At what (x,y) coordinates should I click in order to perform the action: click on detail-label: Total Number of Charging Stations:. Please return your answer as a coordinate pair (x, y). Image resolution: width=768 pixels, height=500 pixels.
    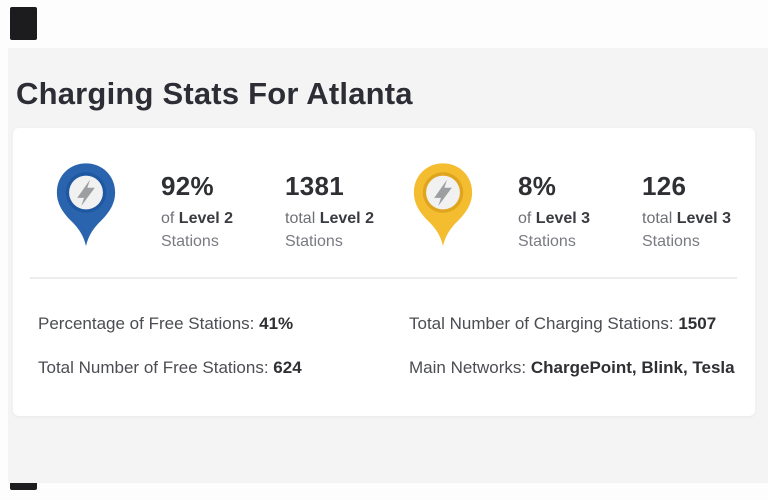
    Looking at the image, I should click on (541, 323).